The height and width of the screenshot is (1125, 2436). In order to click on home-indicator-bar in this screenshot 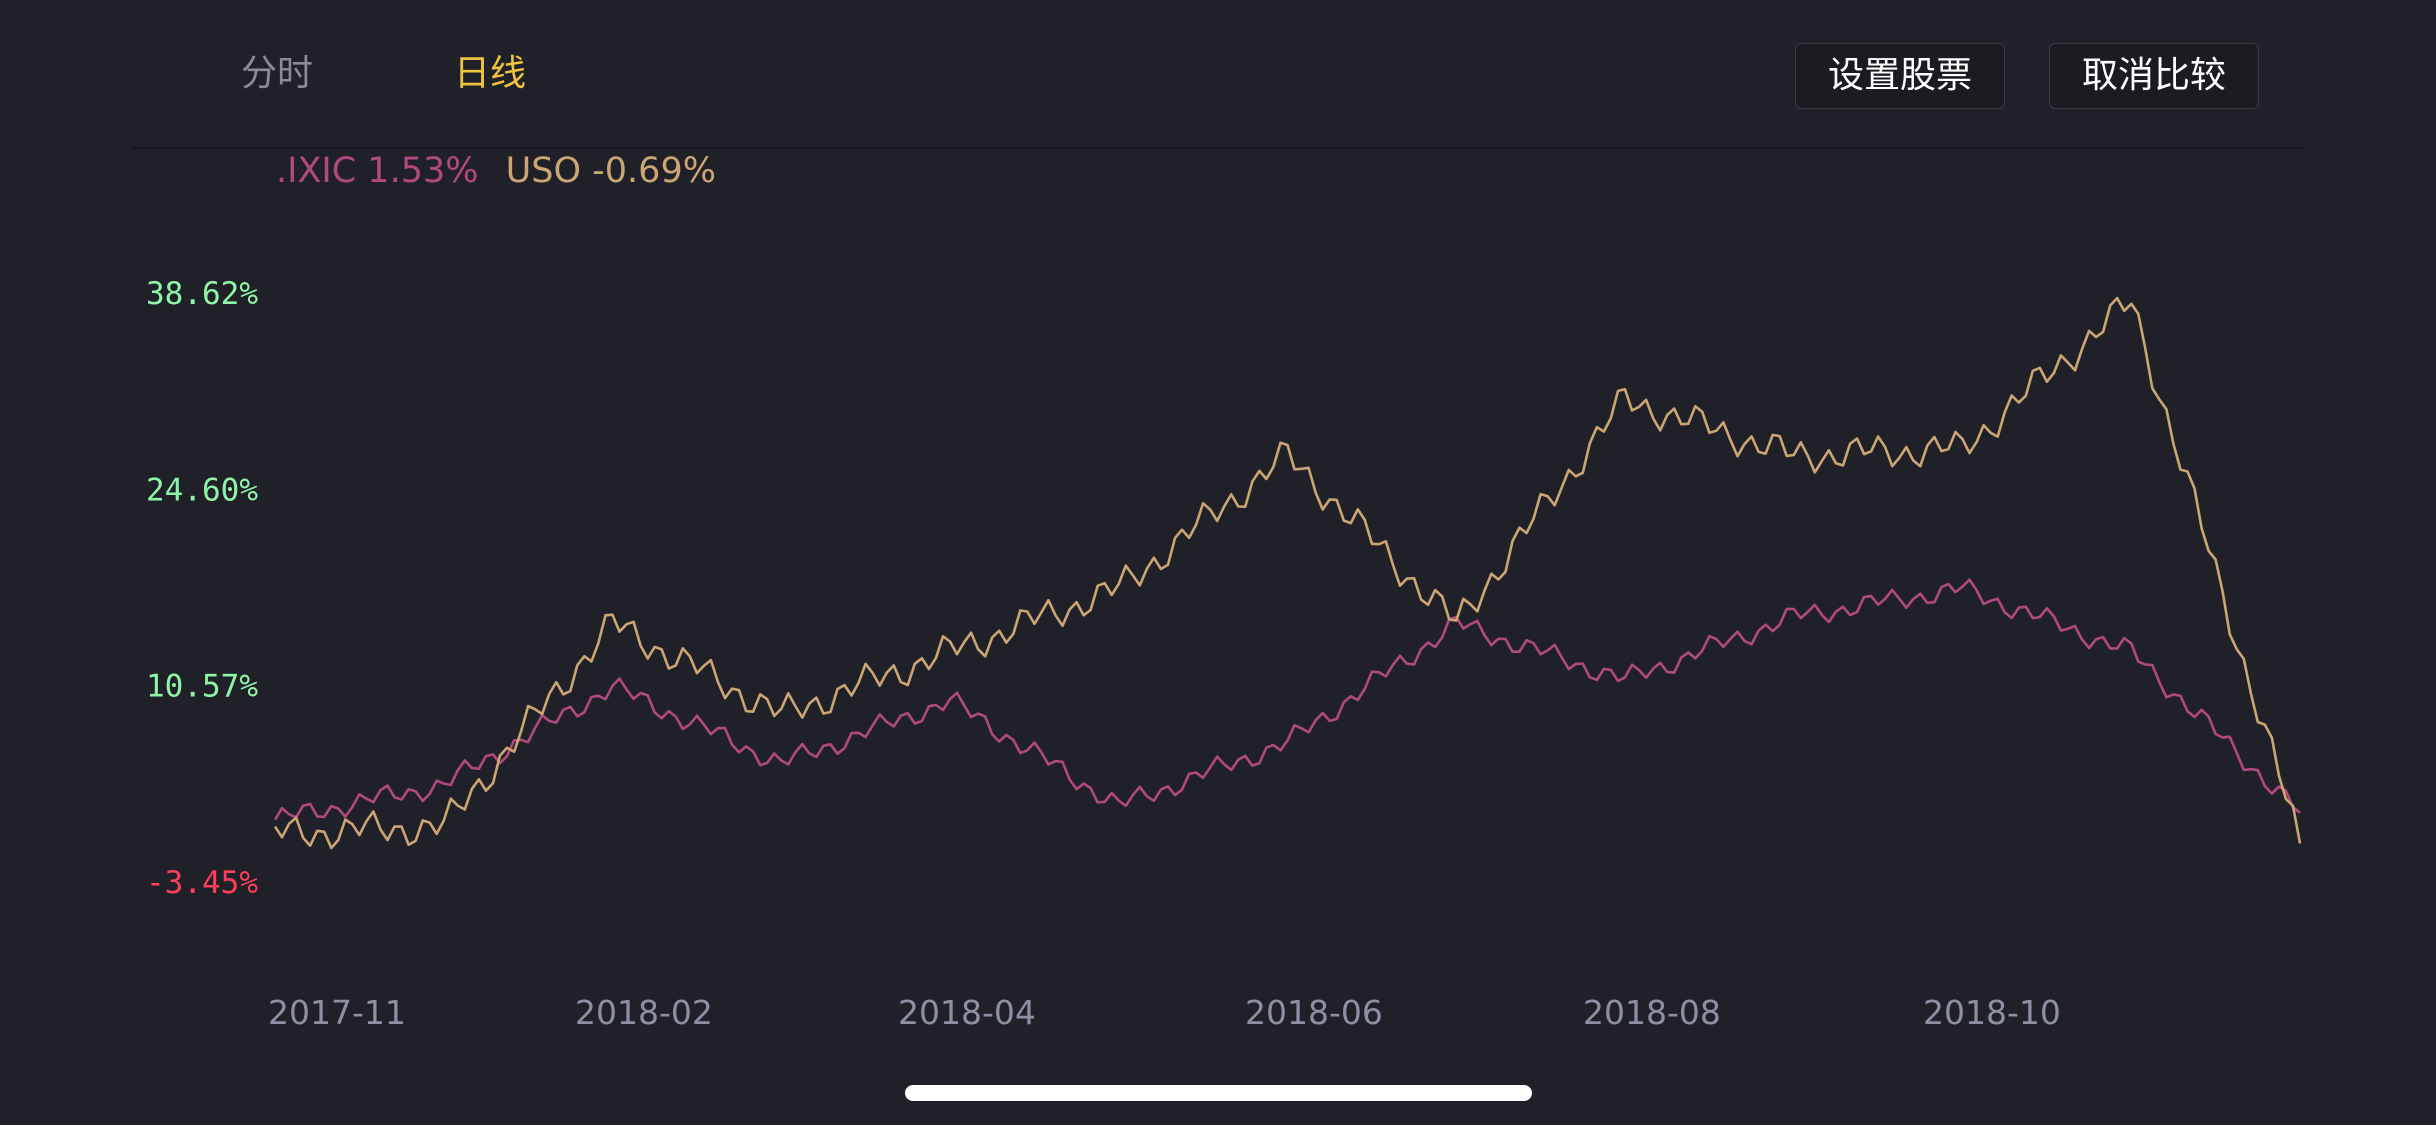, I will do `click(1218, 1093)`.